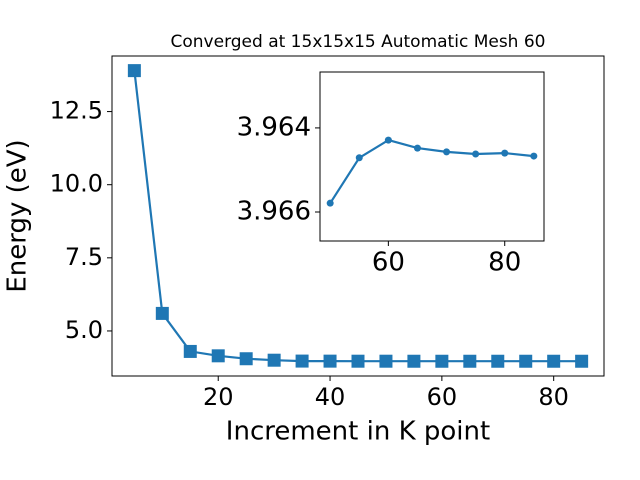  I want to click on chart-title: Converged at 15x15x15 Automatic Mesh 60, so click(358, 42).